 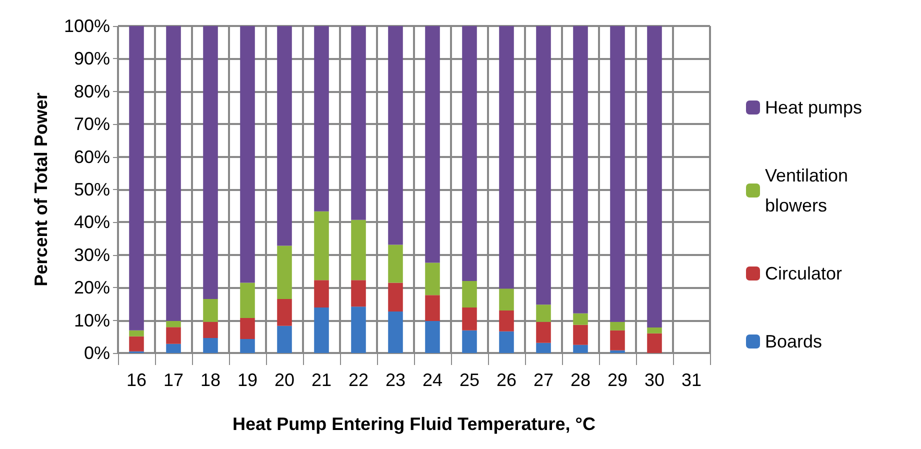 I want to click on y-tick-label: 20%, so click(x=92, y=288).